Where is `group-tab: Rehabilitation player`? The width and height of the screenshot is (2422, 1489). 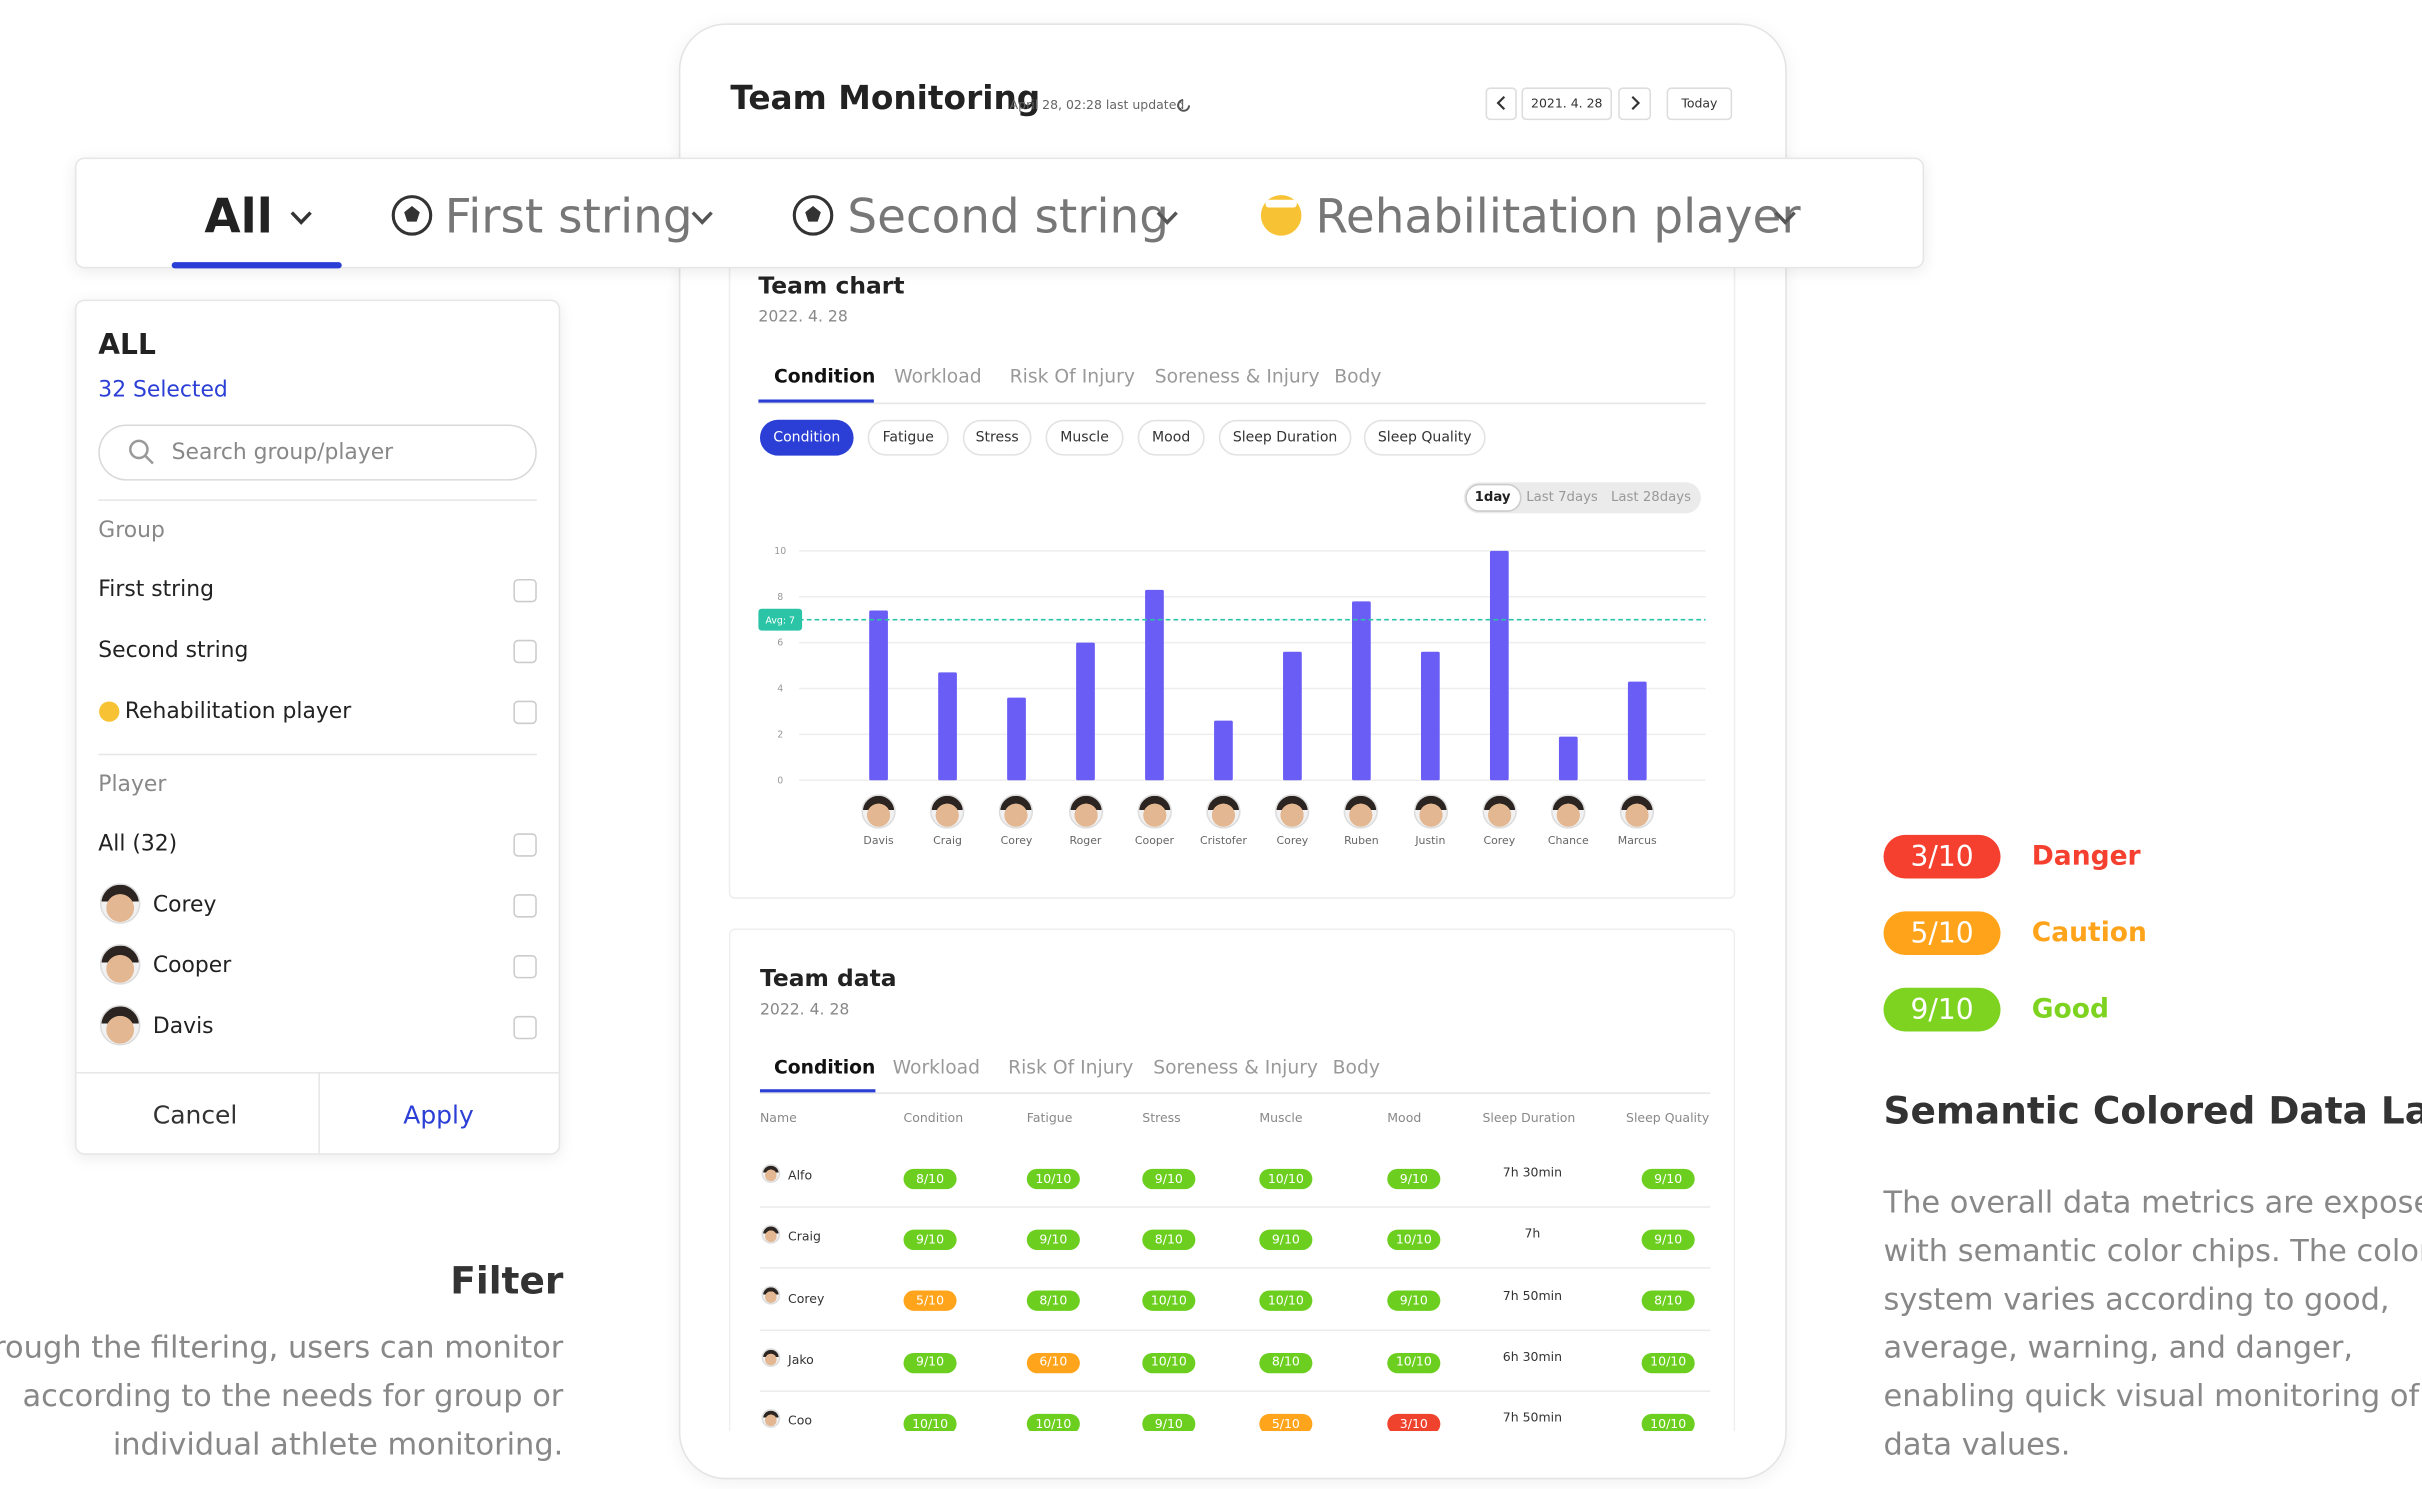 group-tab: Rehabilitation player is located at coordinates (1558, 217).